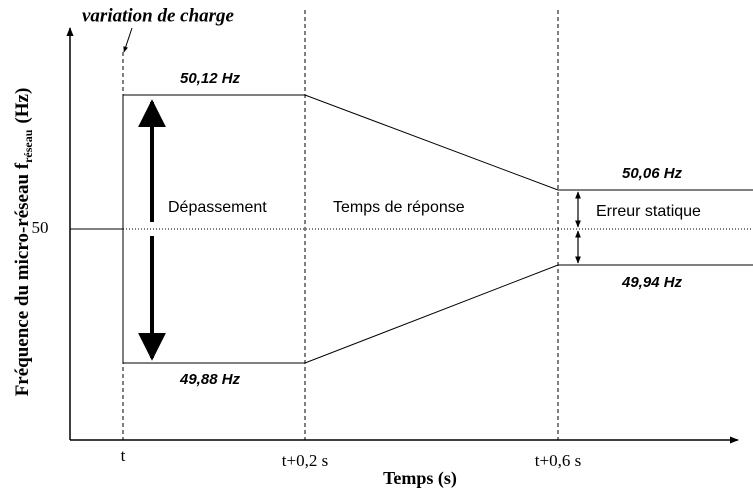 This screenshot has height=494, width=753. Describe the element at coordinates (158, 15) in the screenshot. I see `annotation: variation de charge` at that location.